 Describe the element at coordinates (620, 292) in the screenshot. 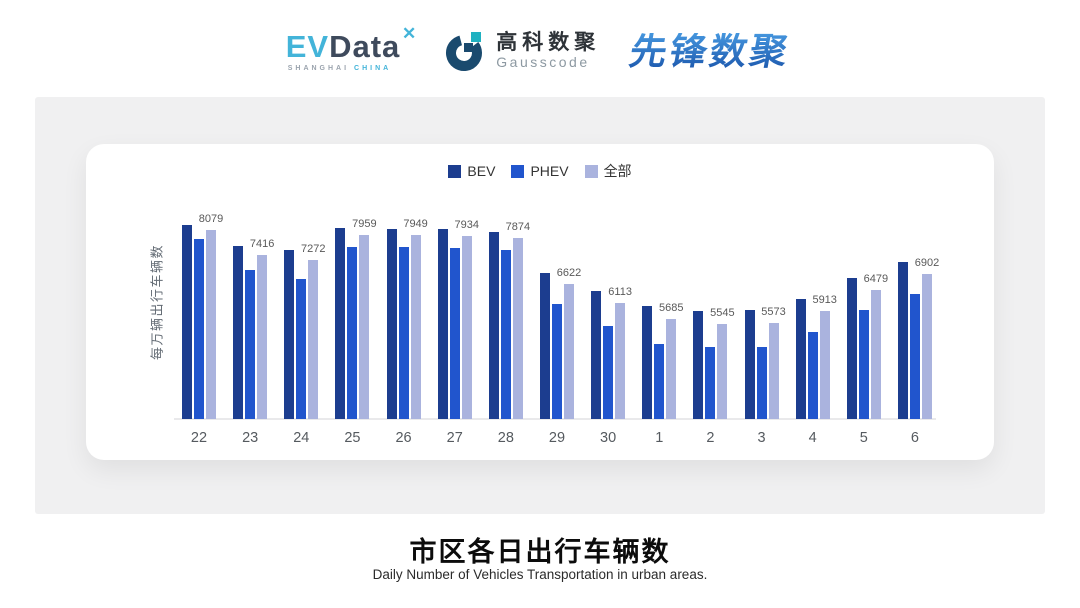

I see `bar-value-label: 6113` at that location.